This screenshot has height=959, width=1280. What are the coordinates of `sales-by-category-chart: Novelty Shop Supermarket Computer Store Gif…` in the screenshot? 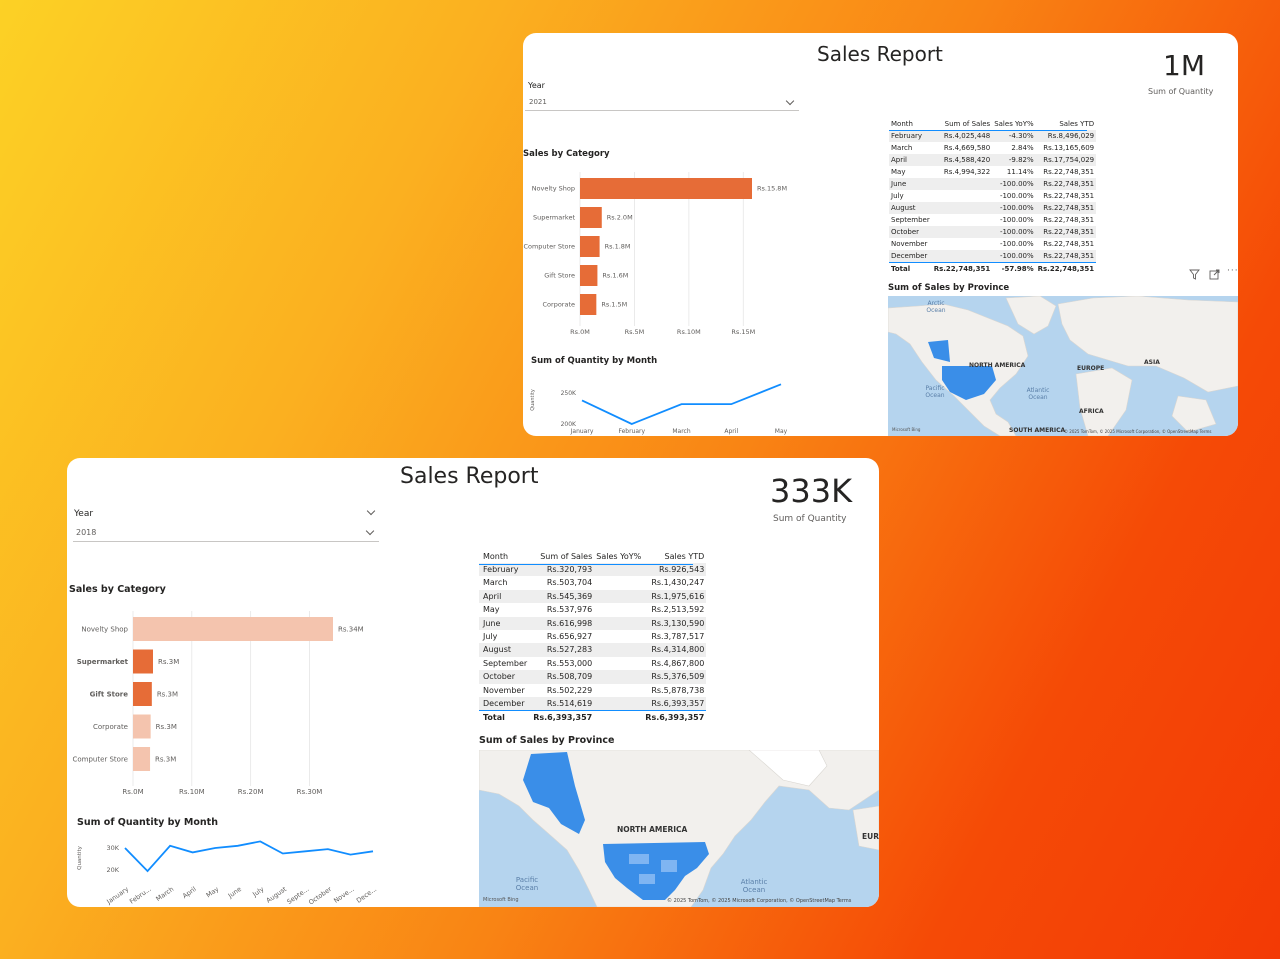 It's located at (668, 254).